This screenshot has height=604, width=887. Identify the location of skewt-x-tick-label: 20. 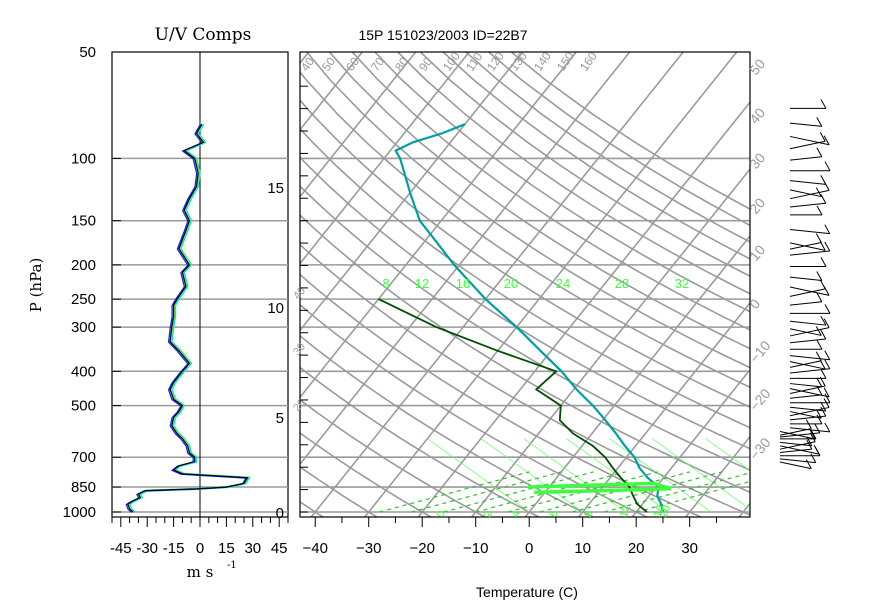
(636, 548).